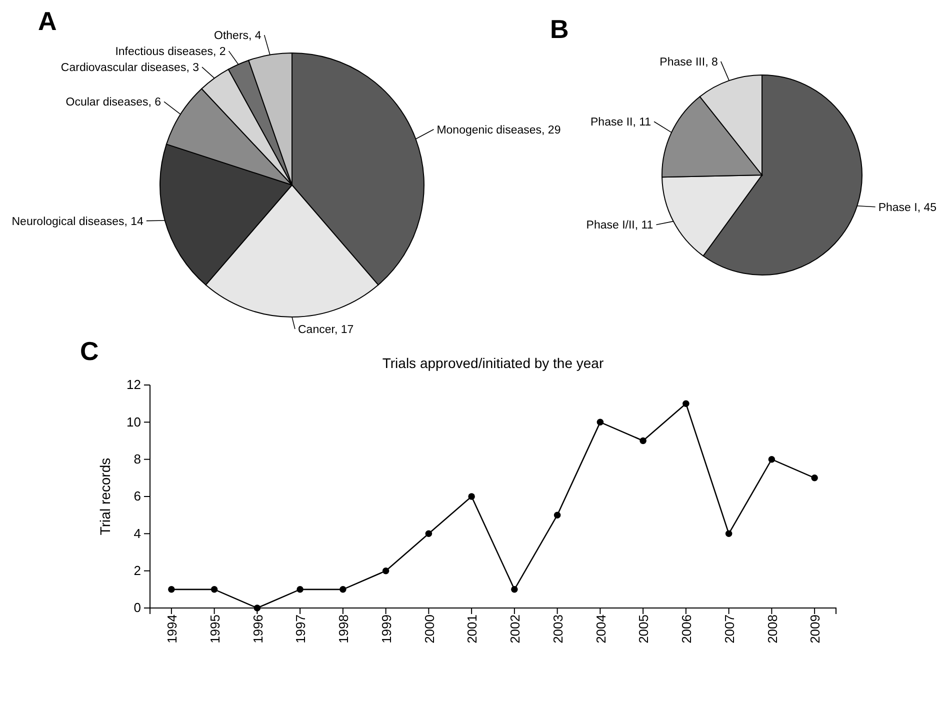 The image size is (946, 703). Describe the element at coordinates (472, 629) in the screenshot. I see `x-tick-label: 2001` at that location.